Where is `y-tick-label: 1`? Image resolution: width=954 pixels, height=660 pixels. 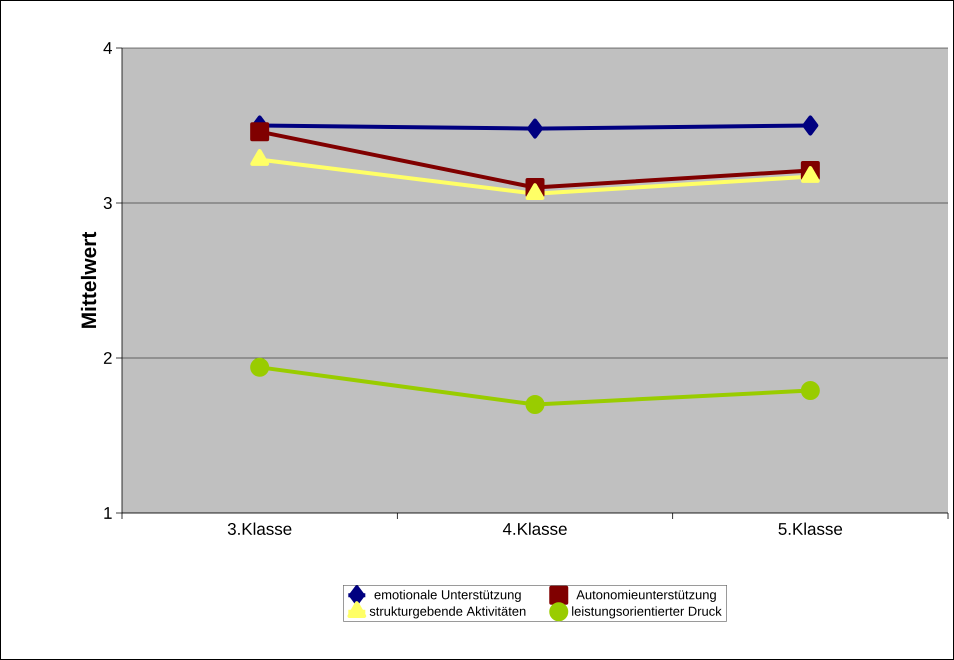
y-tick-label: 1 is located at coordinates (108, 513).